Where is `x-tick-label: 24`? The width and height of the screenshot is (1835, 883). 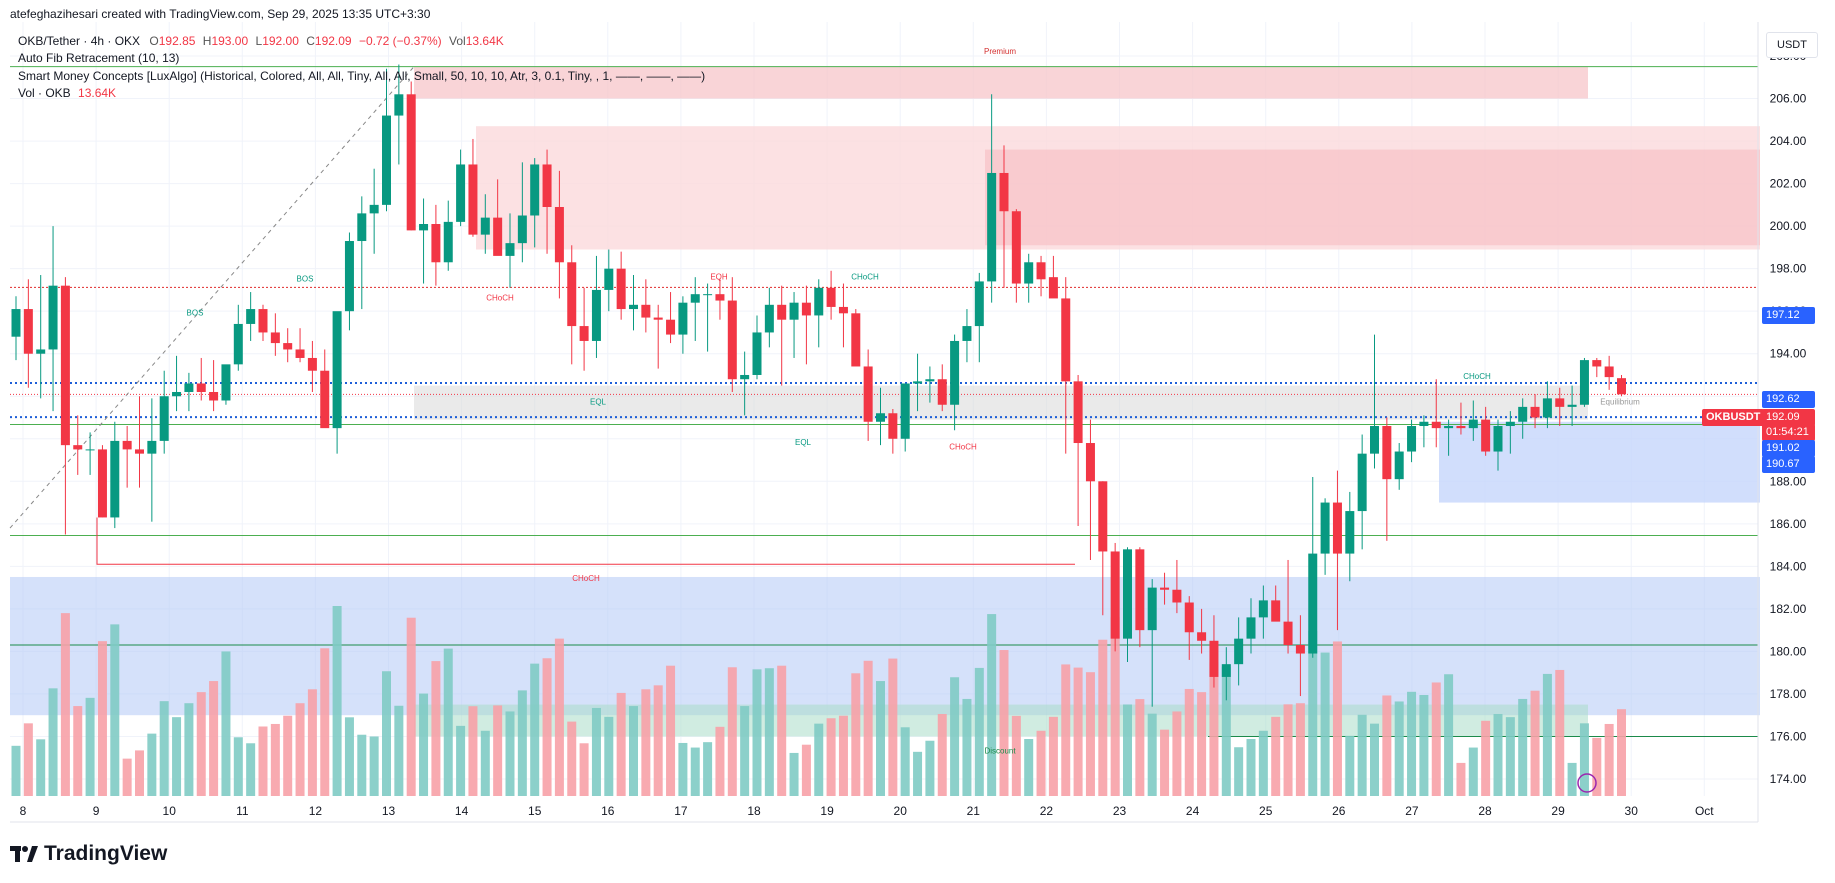
x-tick-label: 24 is located at coordinates (1193, 811).